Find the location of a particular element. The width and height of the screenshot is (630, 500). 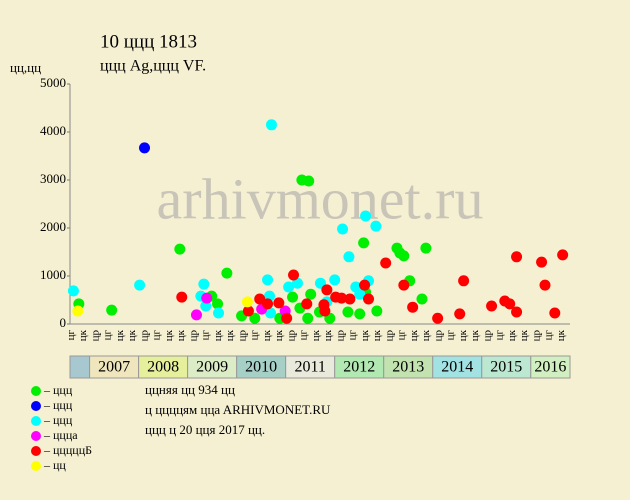

y-tick-label: 3000 is located at coordinates (53, 178).